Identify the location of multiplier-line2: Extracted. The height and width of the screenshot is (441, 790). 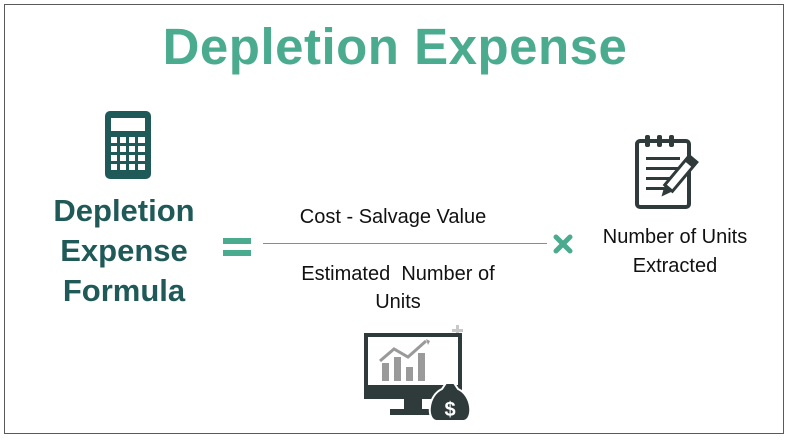
(675, 266).